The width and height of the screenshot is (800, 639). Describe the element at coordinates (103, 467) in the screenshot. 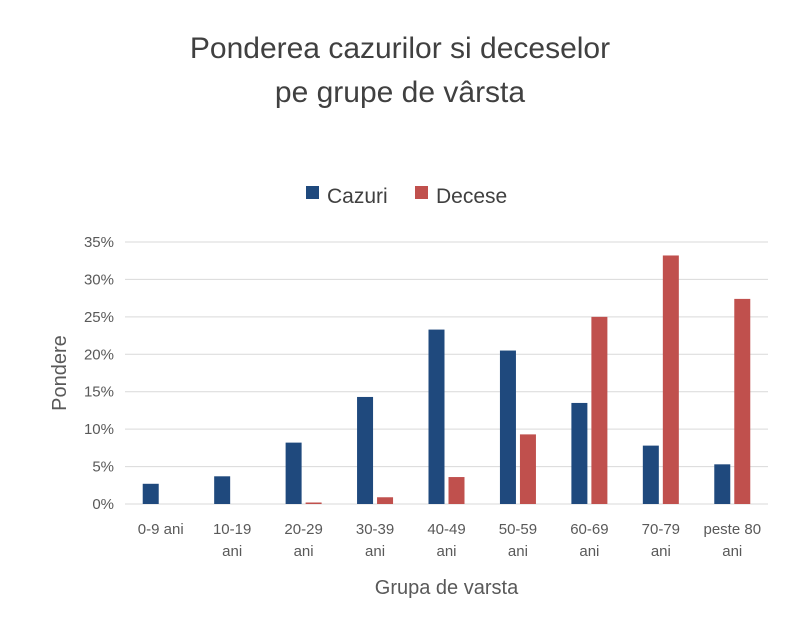

I see `y-tick-label: 5%` at that location.